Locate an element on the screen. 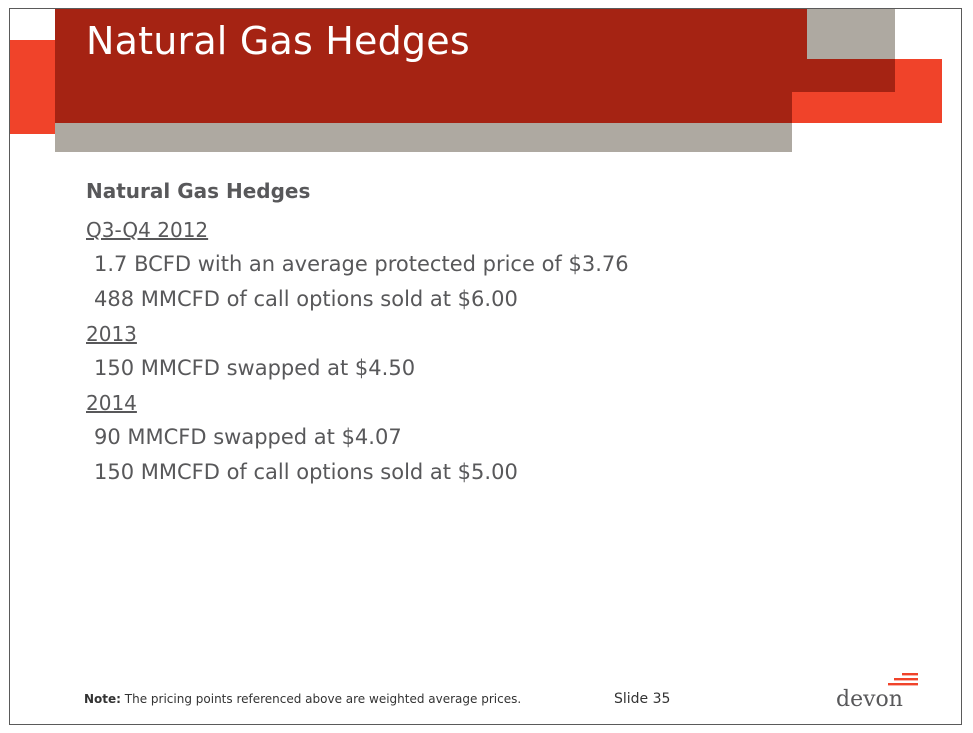  logo-wordmark: devon is located at coordinates (869, 699).